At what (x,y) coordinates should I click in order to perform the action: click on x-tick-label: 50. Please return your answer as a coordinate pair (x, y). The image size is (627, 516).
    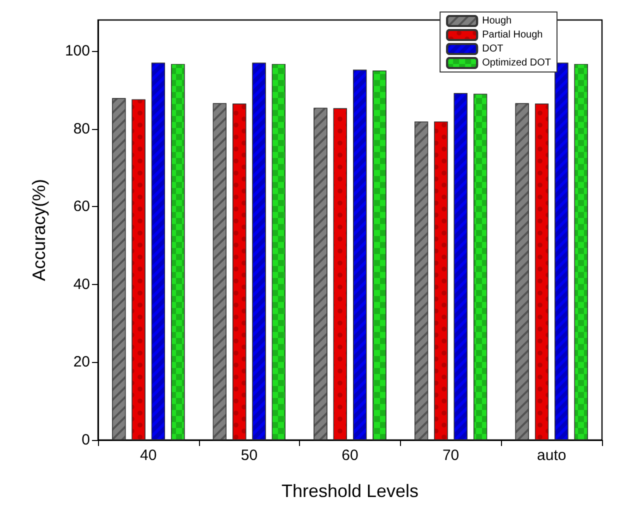
    Looking at the image, I should click on (249, 455).